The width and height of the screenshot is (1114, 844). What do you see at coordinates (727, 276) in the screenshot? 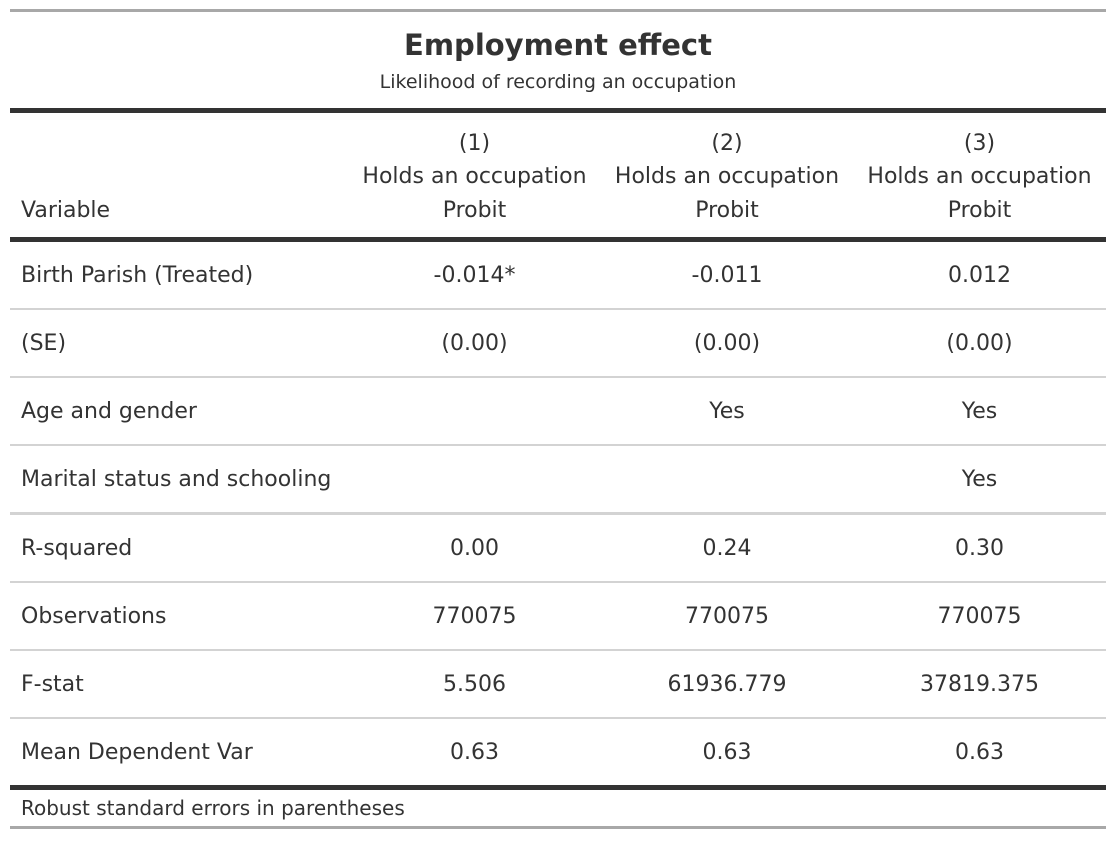
I see `table-cell: -0.011` at bounding box center [727, 276].